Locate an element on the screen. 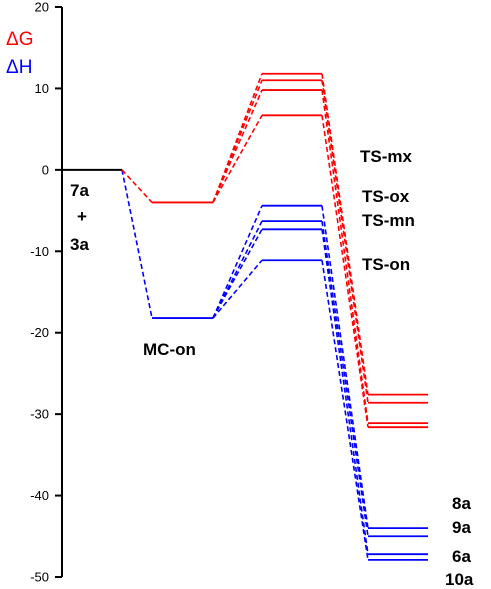  y-tick-label: -50 is located at coordinates (39, 577).